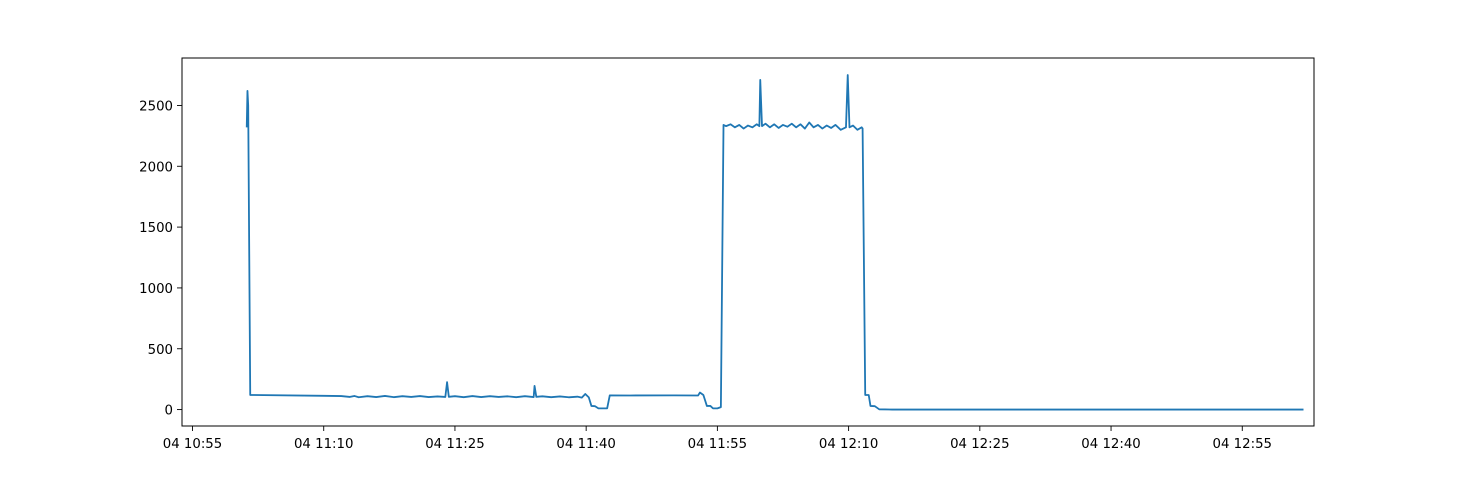 Image resolution: width=1460 pixels, height=480 pixels. Describe the element at coordinates (160, 259) in the screenshot. I see `y-axis: 0 500 1000 1500 2000 2500` at that location.